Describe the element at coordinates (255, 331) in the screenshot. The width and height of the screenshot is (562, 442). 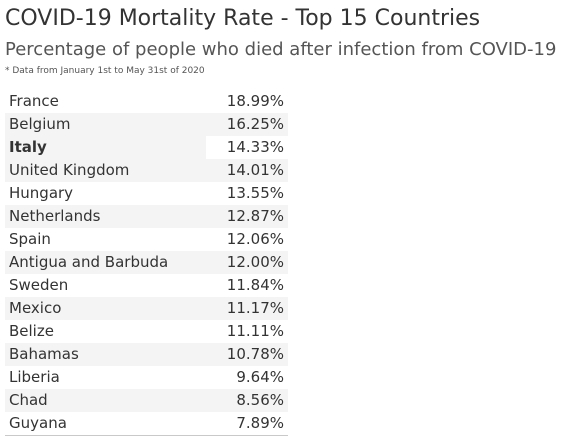
I see `rate-cell: 11.11%` at that location.